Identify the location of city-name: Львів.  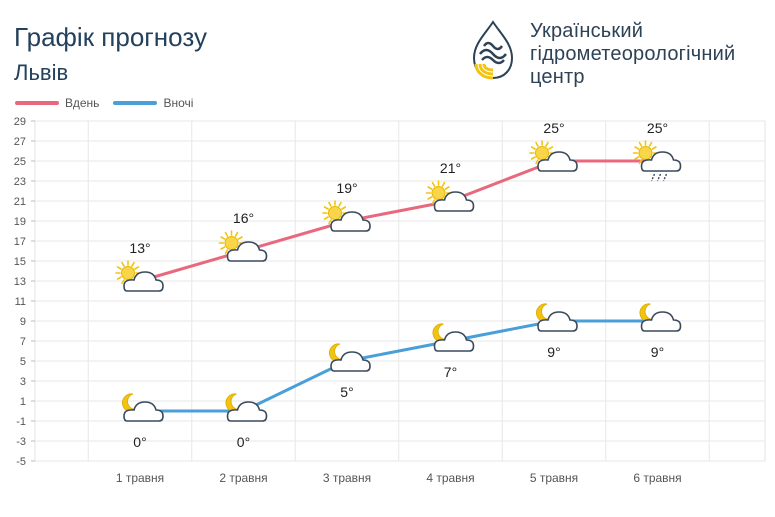
(41, 72).